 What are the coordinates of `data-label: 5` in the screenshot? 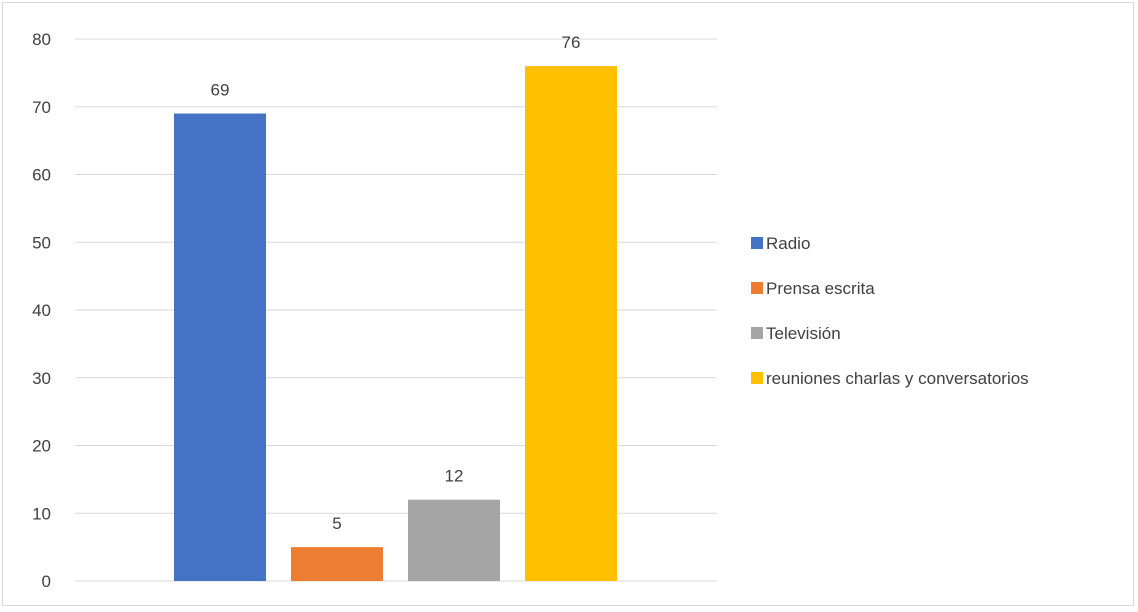 It's located at (336, 523).